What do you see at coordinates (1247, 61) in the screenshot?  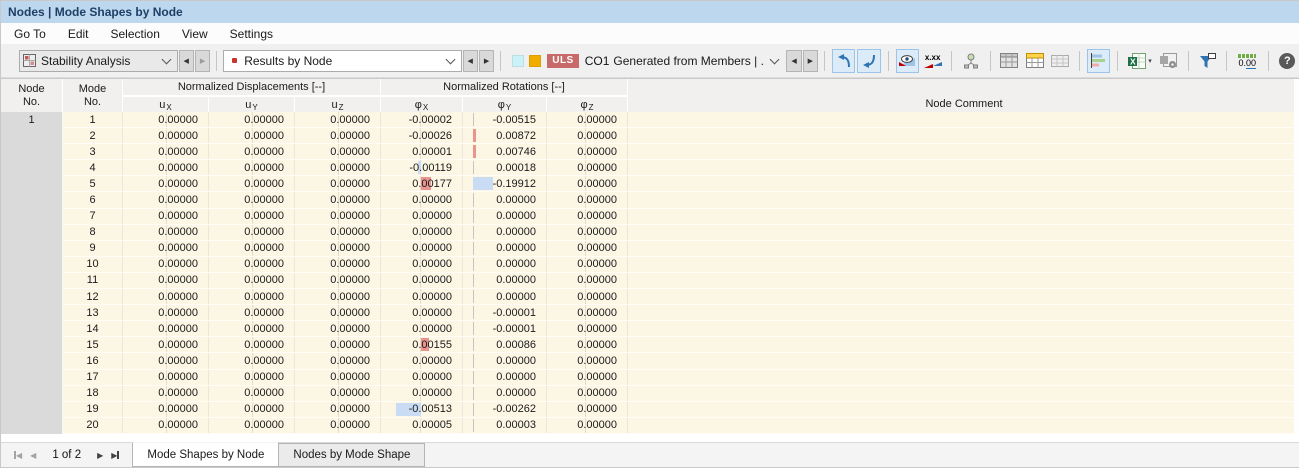 I see `decimal-places-button: 0.00` at bounding box center [1247, 61].